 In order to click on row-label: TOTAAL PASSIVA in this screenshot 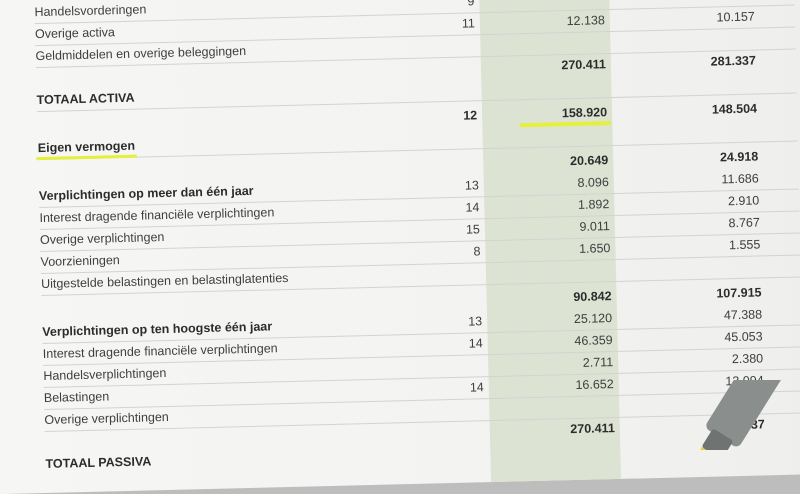, I will do `click(98, 462)`.